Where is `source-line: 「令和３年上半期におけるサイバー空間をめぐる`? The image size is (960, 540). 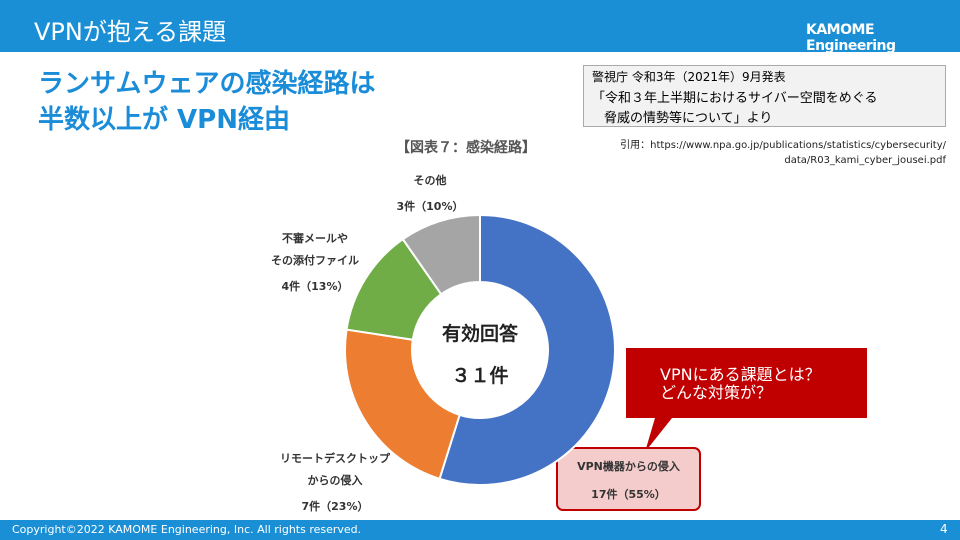 source-line: 「令和３年上半期におけるサイバー空間をめぐる is located at coordinates (735, 98).